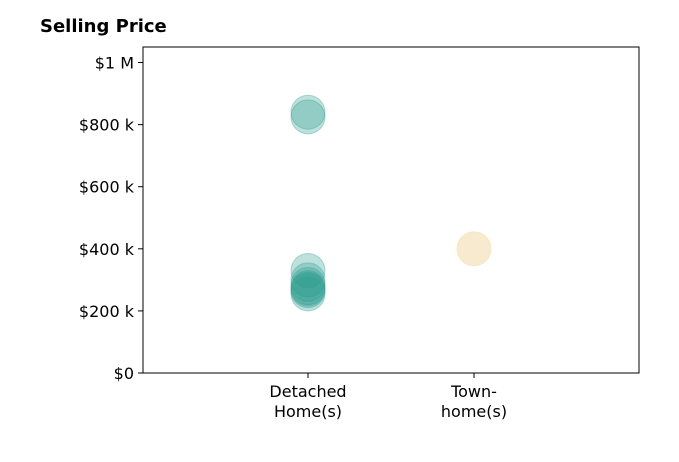 The height and width of the screenshot is (462, 679). I want to click on y-tick-label: $0, so click(124, 373).